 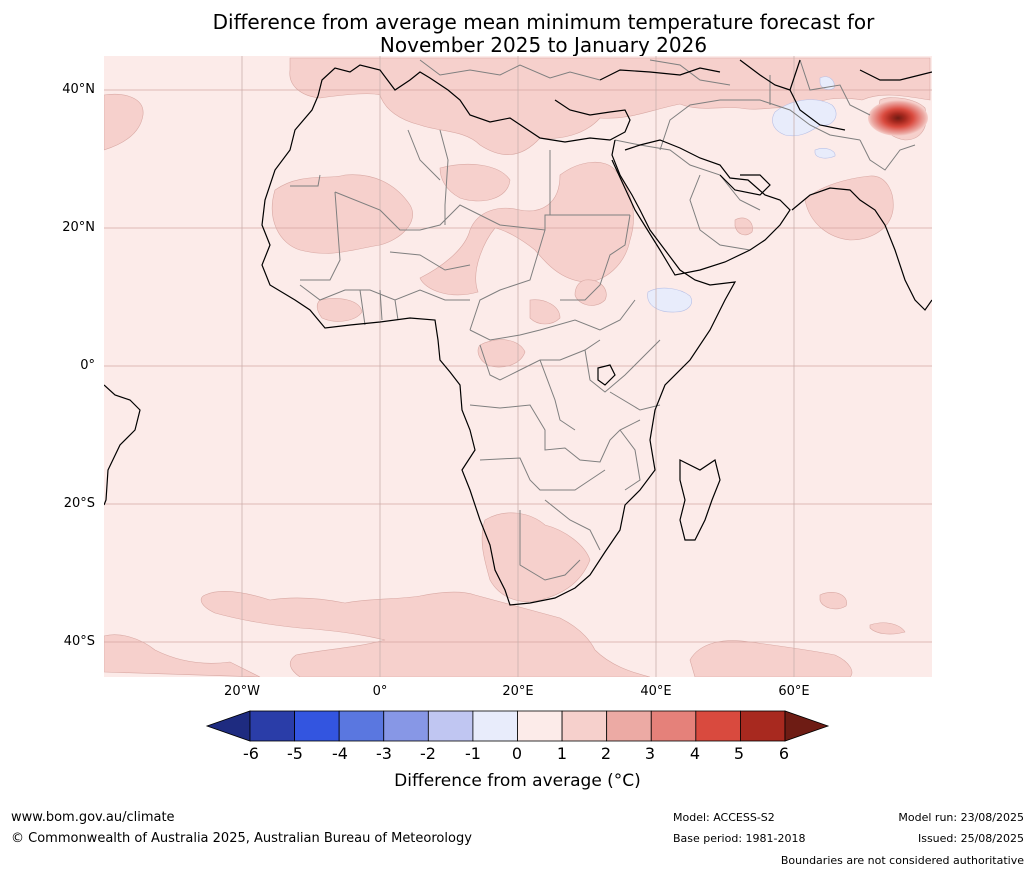 What do you see at coordinates (473, 753) in the screenshot?
I see `colorbar-tick: -1` at bounding box center [473, 753].